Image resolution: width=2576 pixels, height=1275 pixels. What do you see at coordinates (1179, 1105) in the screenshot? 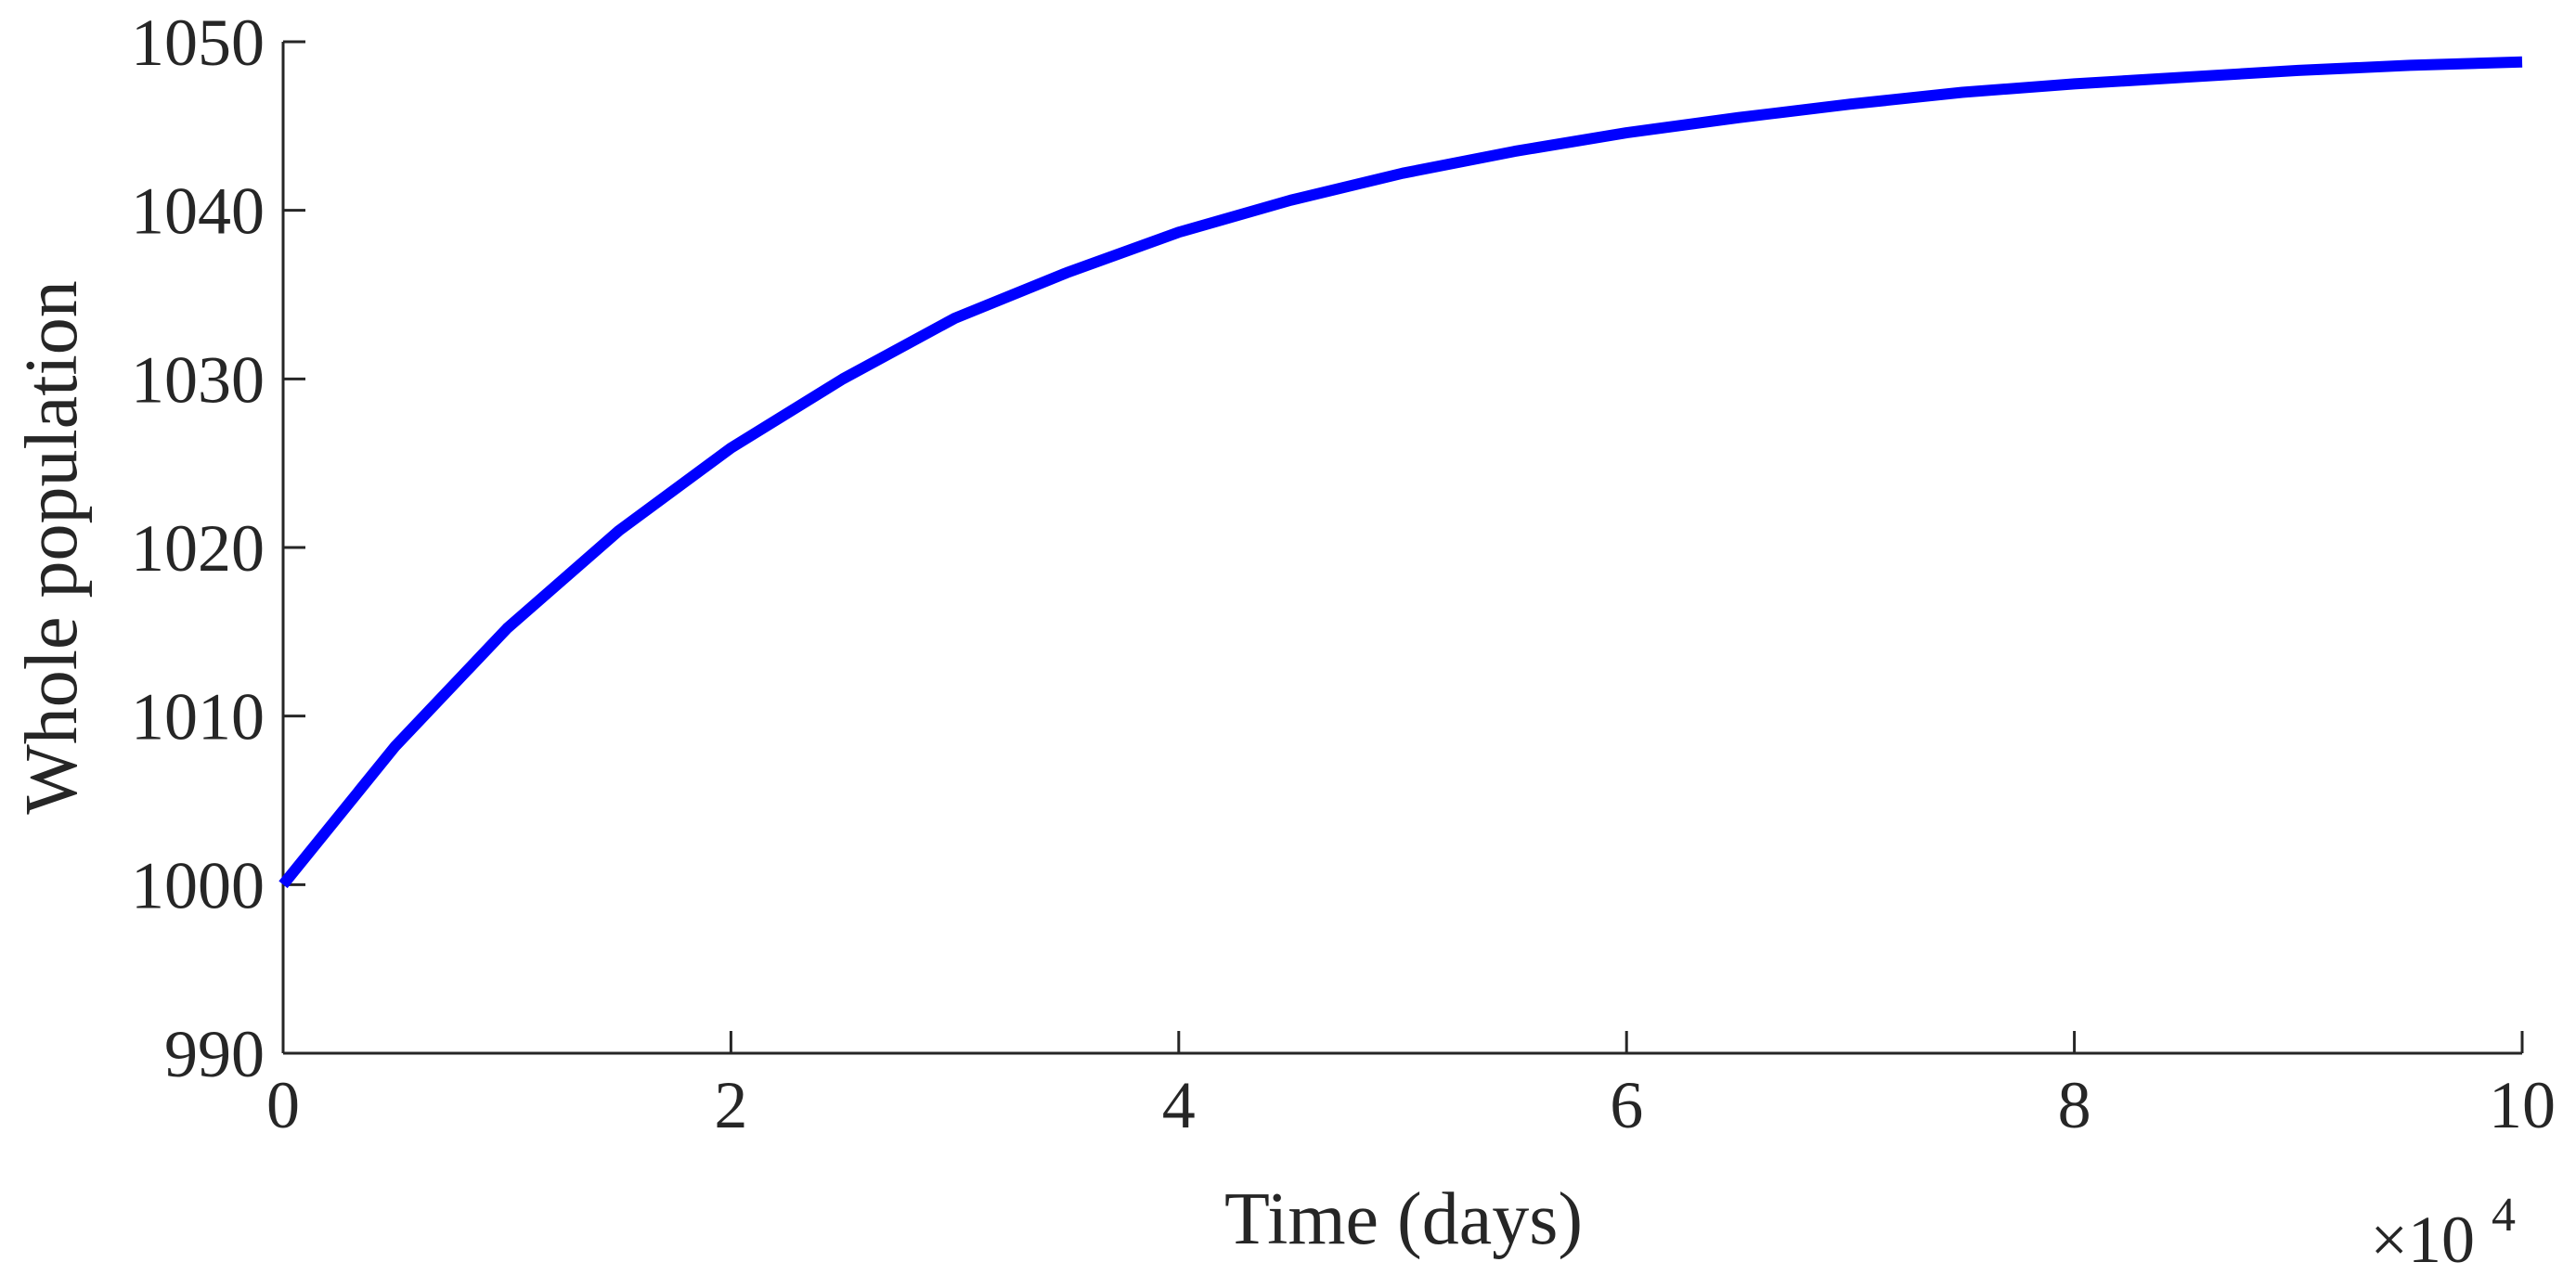
I see `x-tick-label: 4` at bounding box center [1179, 1105].